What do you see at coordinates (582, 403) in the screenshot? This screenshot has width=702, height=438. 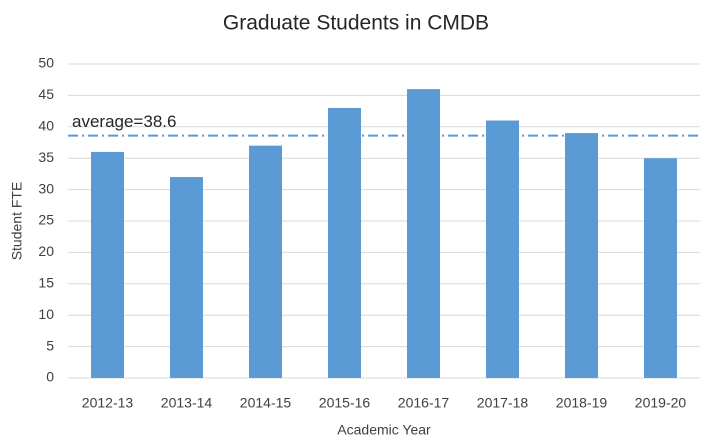 I see `x-tick-label: 2018-19` at bounding box center [582, 403].